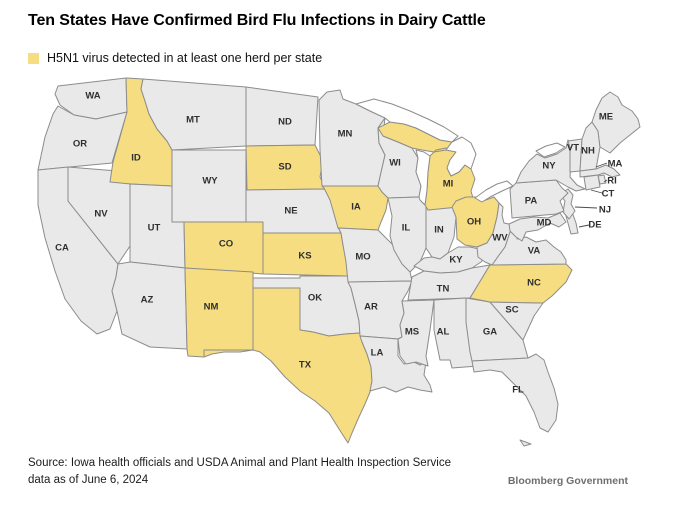 The width and height of the screenshot is (688, 512). What do you see at coordinates (443, 289) in the screenshot?
I see `state-label-TN: TN` at bounding box center [443, 289].